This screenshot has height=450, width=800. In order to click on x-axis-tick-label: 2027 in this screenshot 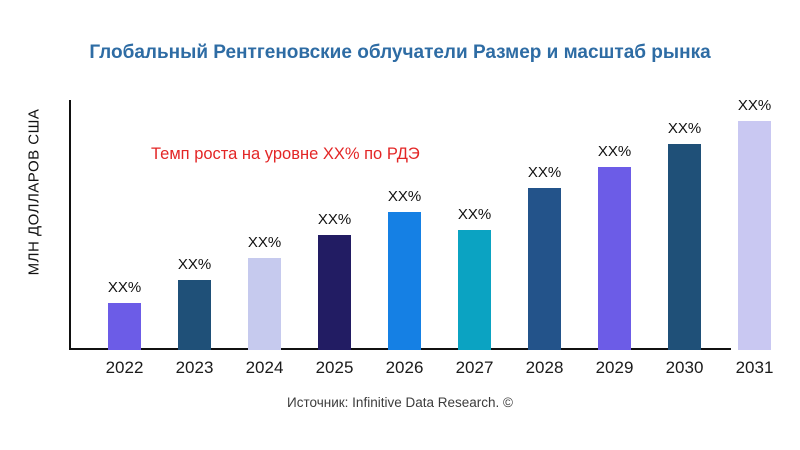, I will do `click(474, 367)`.